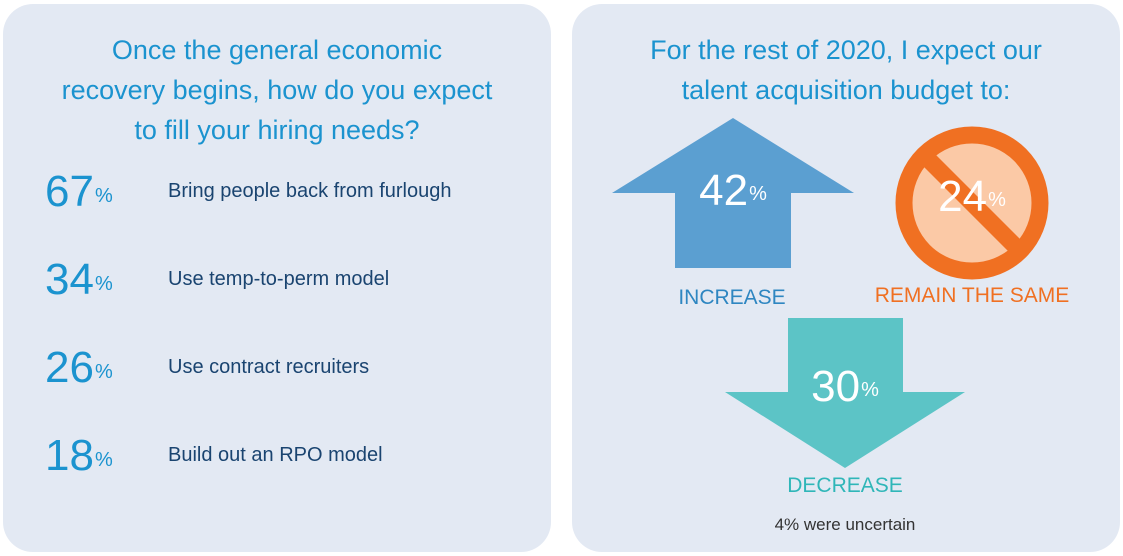 The image size is (1123, 556). Describe the element at coordinates (269, 367) in the screenshot. I see `stat-label: Use contract recruiters` at that location.